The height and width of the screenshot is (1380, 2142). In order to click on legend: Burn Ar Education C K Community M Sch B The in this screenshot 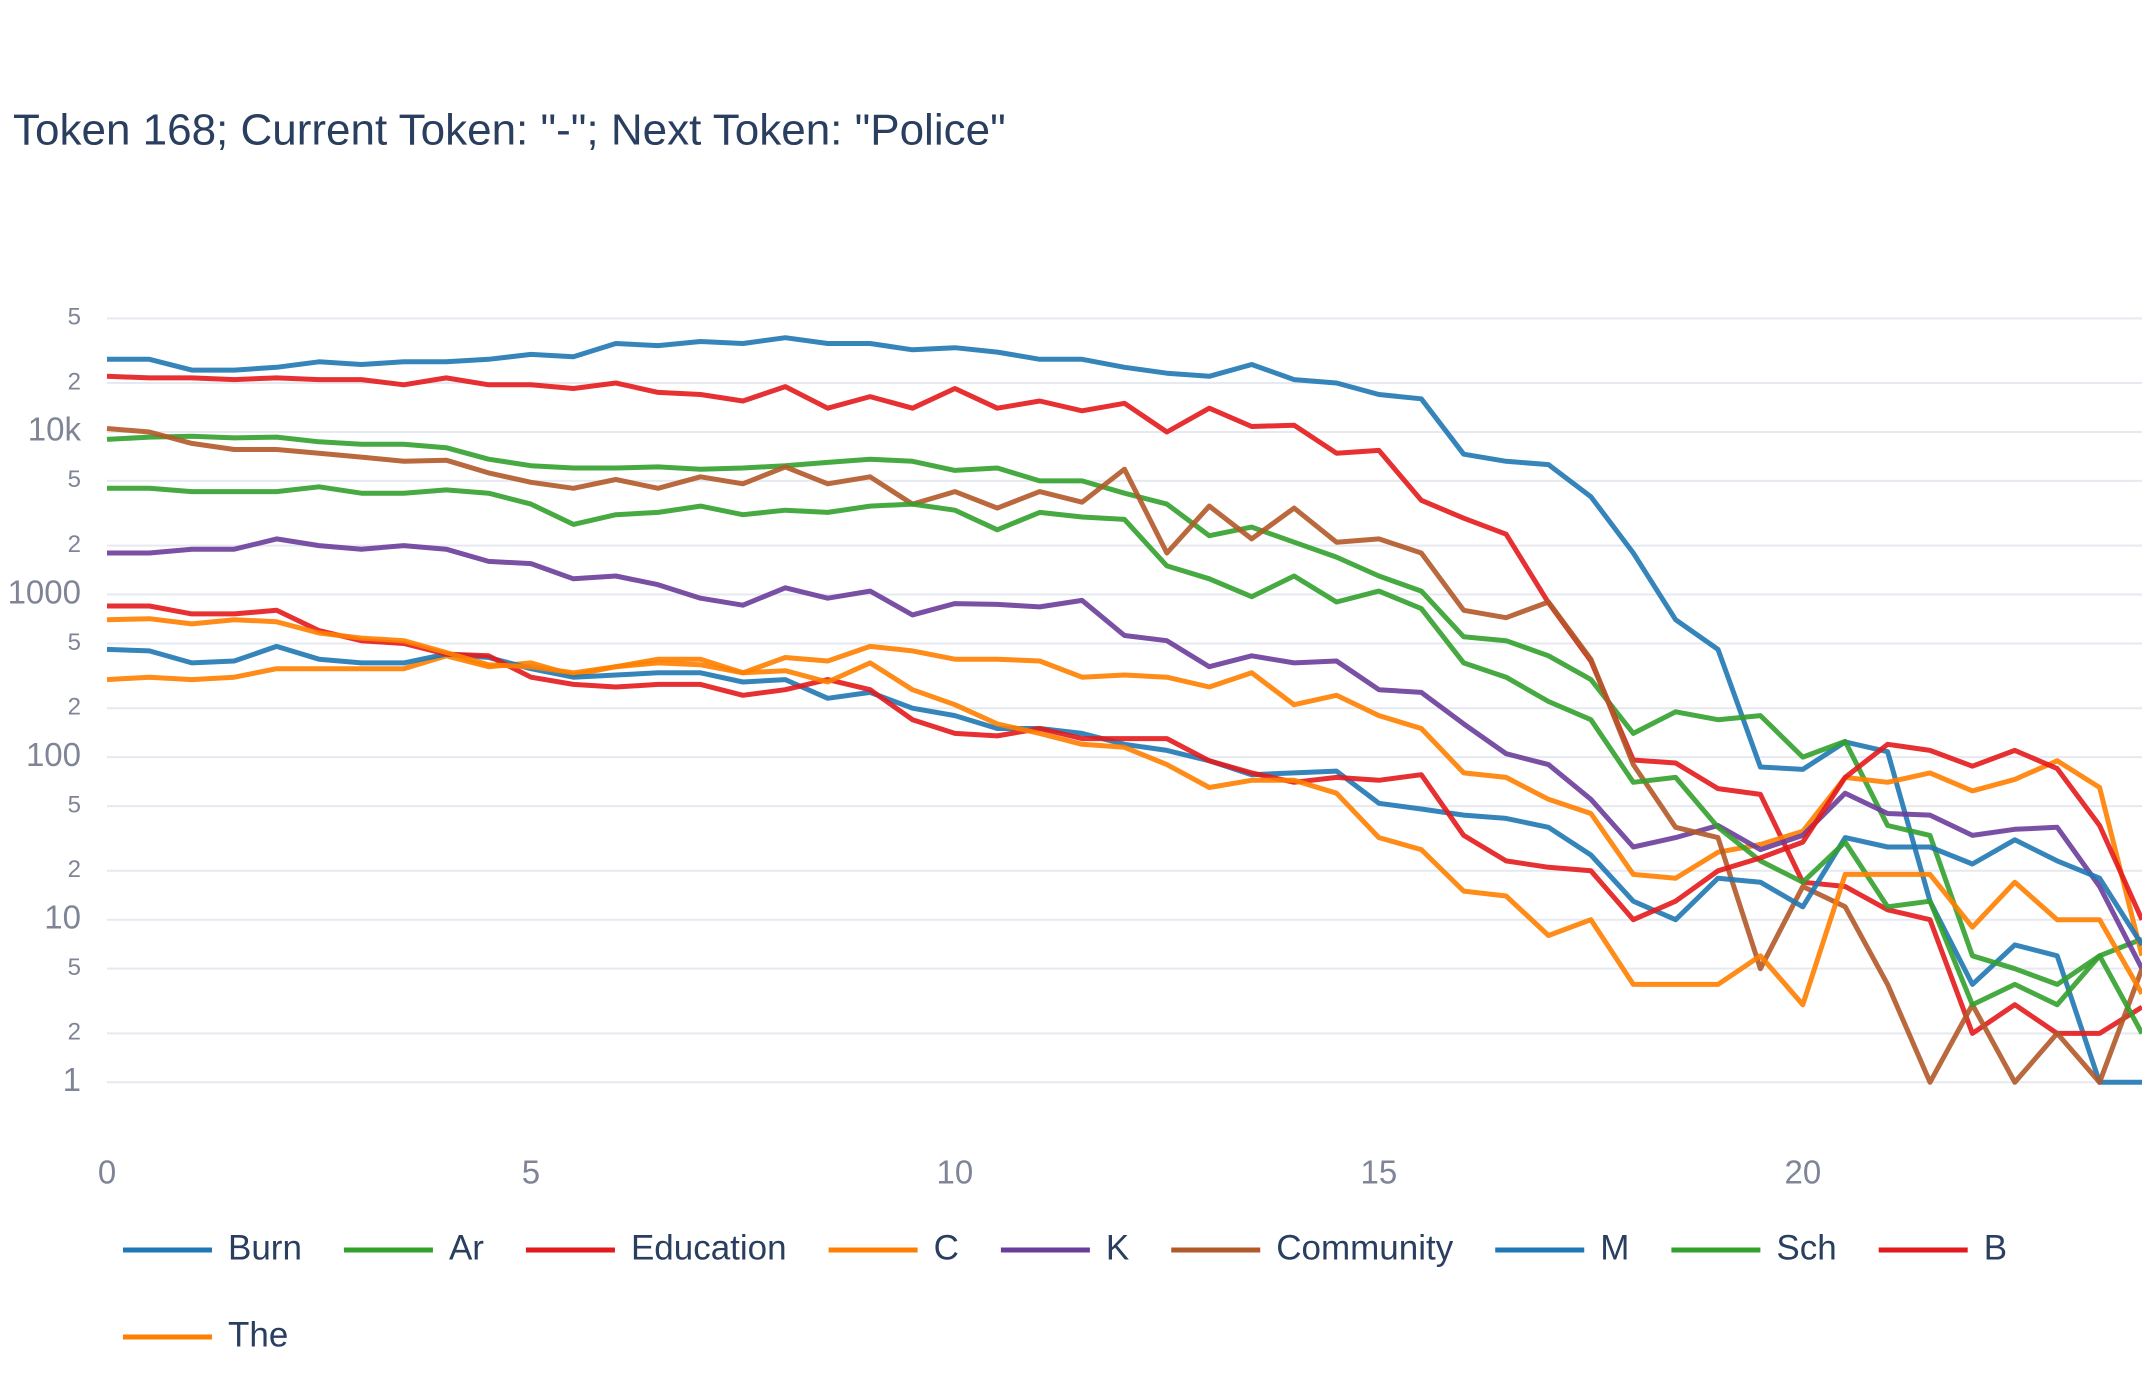, I will do `click(1065, 1291)`.